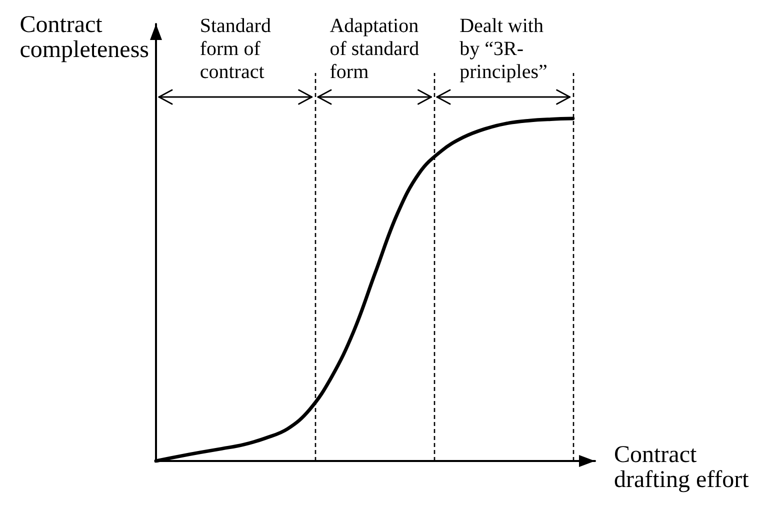 The width and height of the screenshot is (763, 507). I want to click on text: Adaptation of standard form, so click(375, 49).